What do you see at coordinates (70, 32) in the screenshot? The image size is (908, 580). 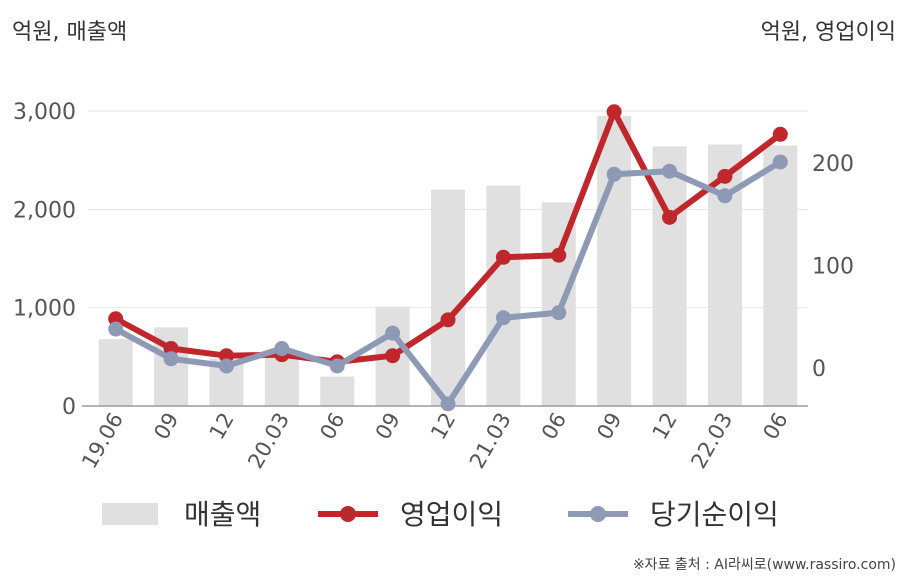 I see `left-axis-unit: 억원, 매출액` at bounding box center [70, 32].